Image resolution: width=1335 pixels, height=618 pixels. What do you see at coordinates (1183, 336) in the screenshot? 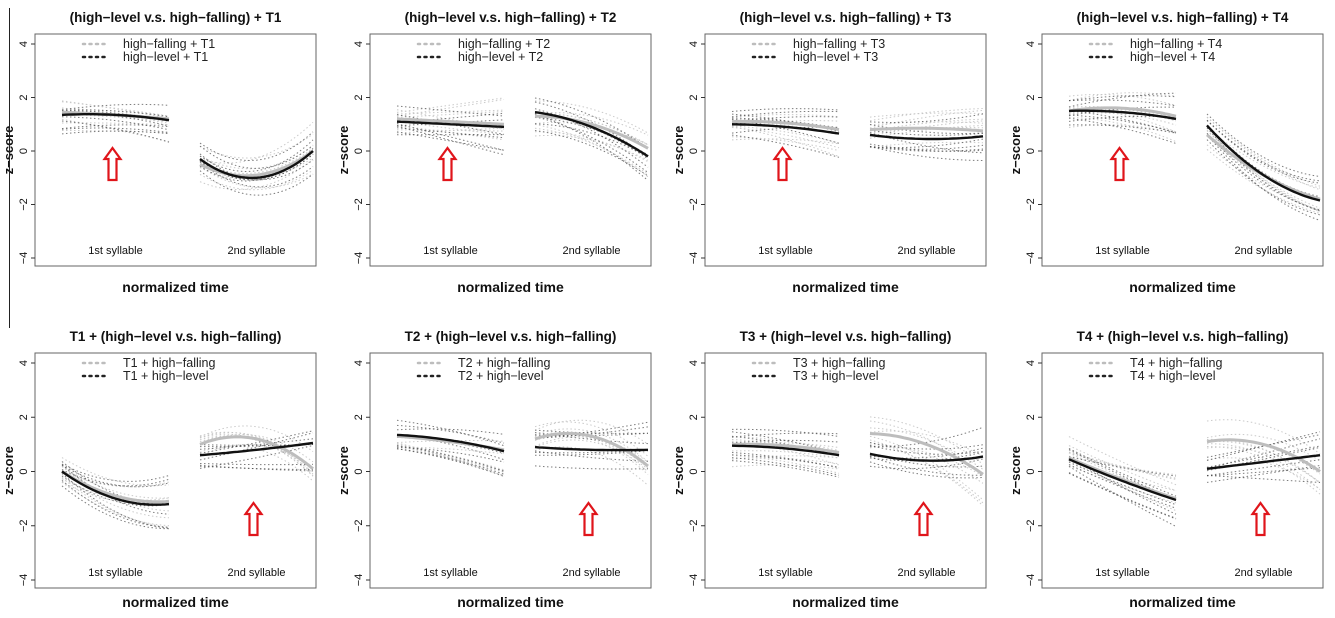
I see `panel-title: T4 + (high−level v.s. high−falling)` at bounding box center [1183, 336].